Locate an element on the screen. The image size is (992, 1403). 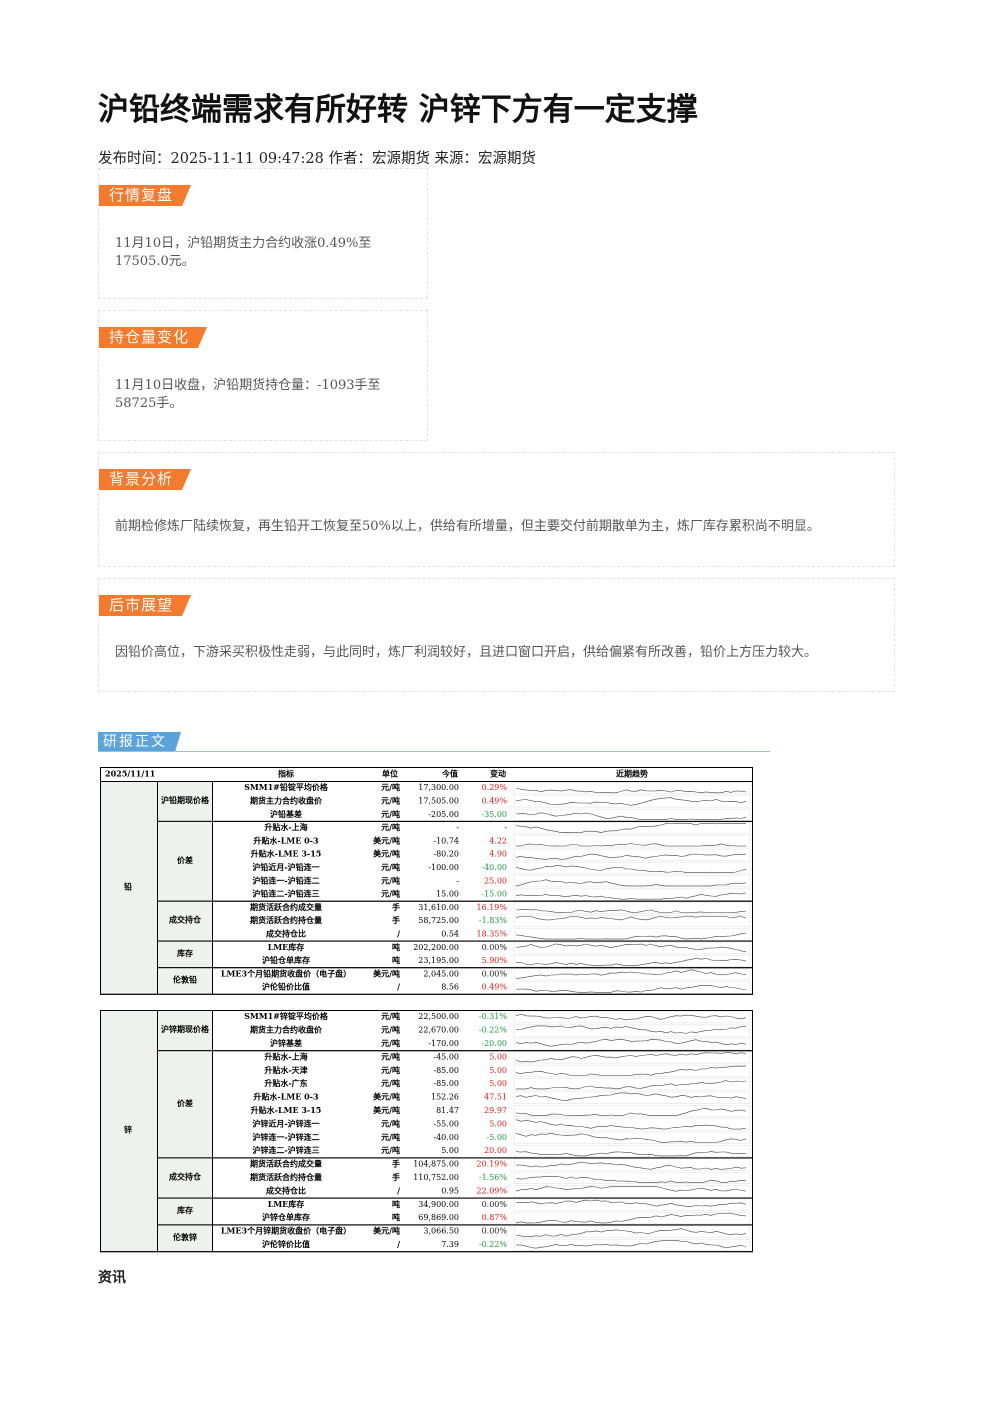
value: 22,670.00 is located at coordinates (438, 1030).